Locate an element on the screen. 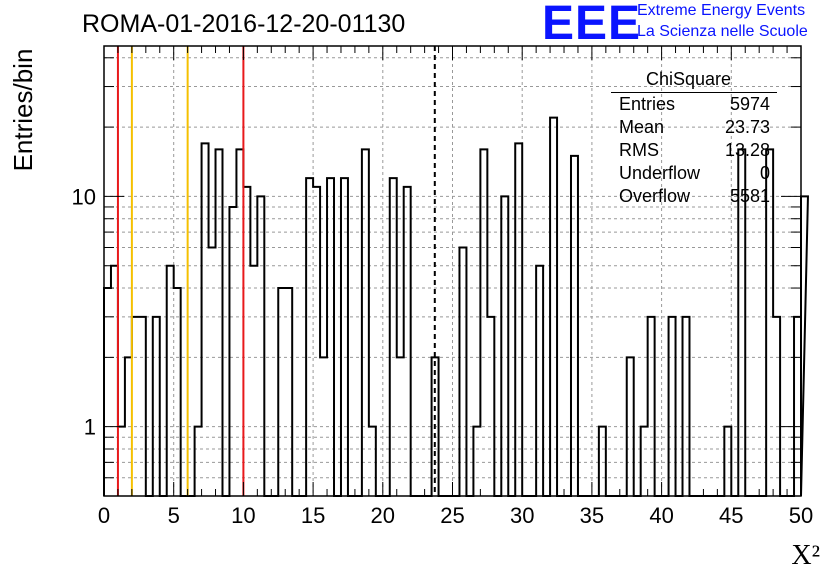 This screenshot has width=836, height=572. x-tick-label: 20 is located at coordinates (383, 515).